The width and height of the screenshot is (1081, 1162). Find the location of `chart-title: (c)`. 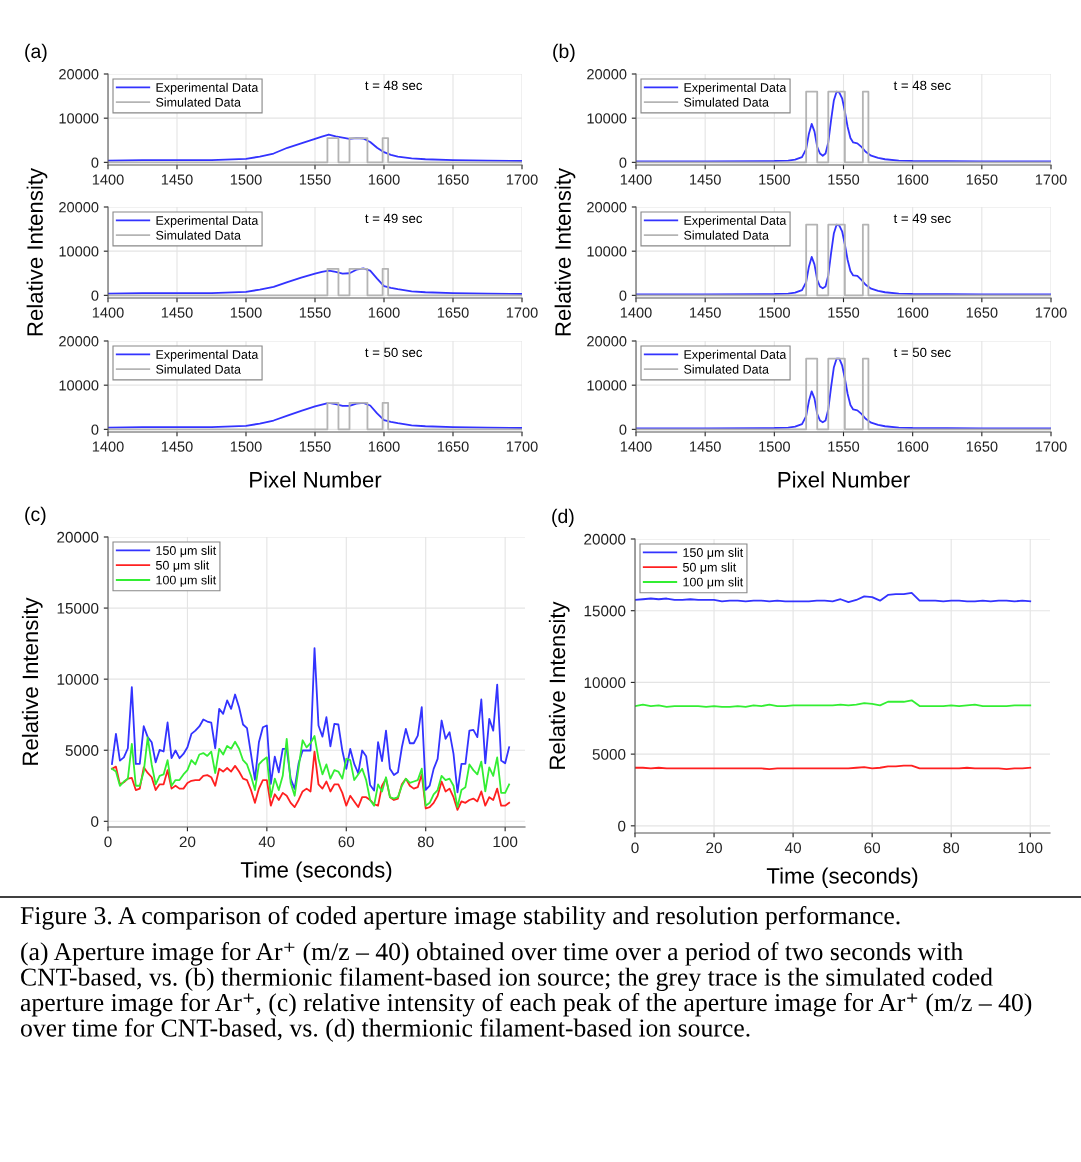

chart-title: (c) is located at coordinates (35, 515).